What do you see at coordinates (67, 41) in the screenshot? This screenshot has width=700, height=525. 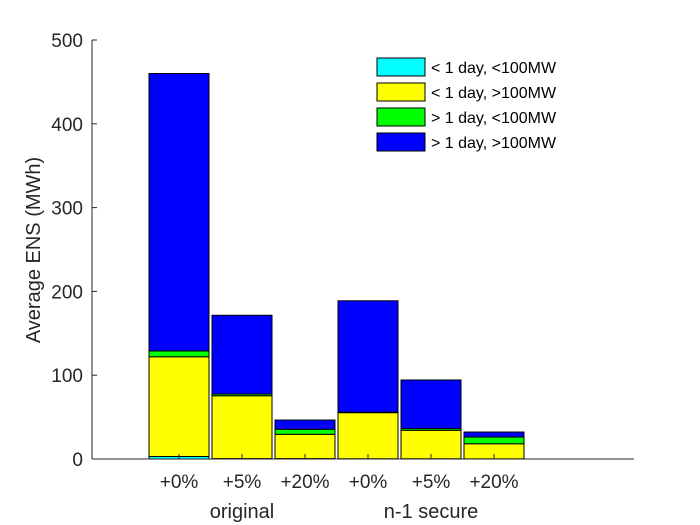 I see `y-tick-label: 500` at bounding box center [67, 41].